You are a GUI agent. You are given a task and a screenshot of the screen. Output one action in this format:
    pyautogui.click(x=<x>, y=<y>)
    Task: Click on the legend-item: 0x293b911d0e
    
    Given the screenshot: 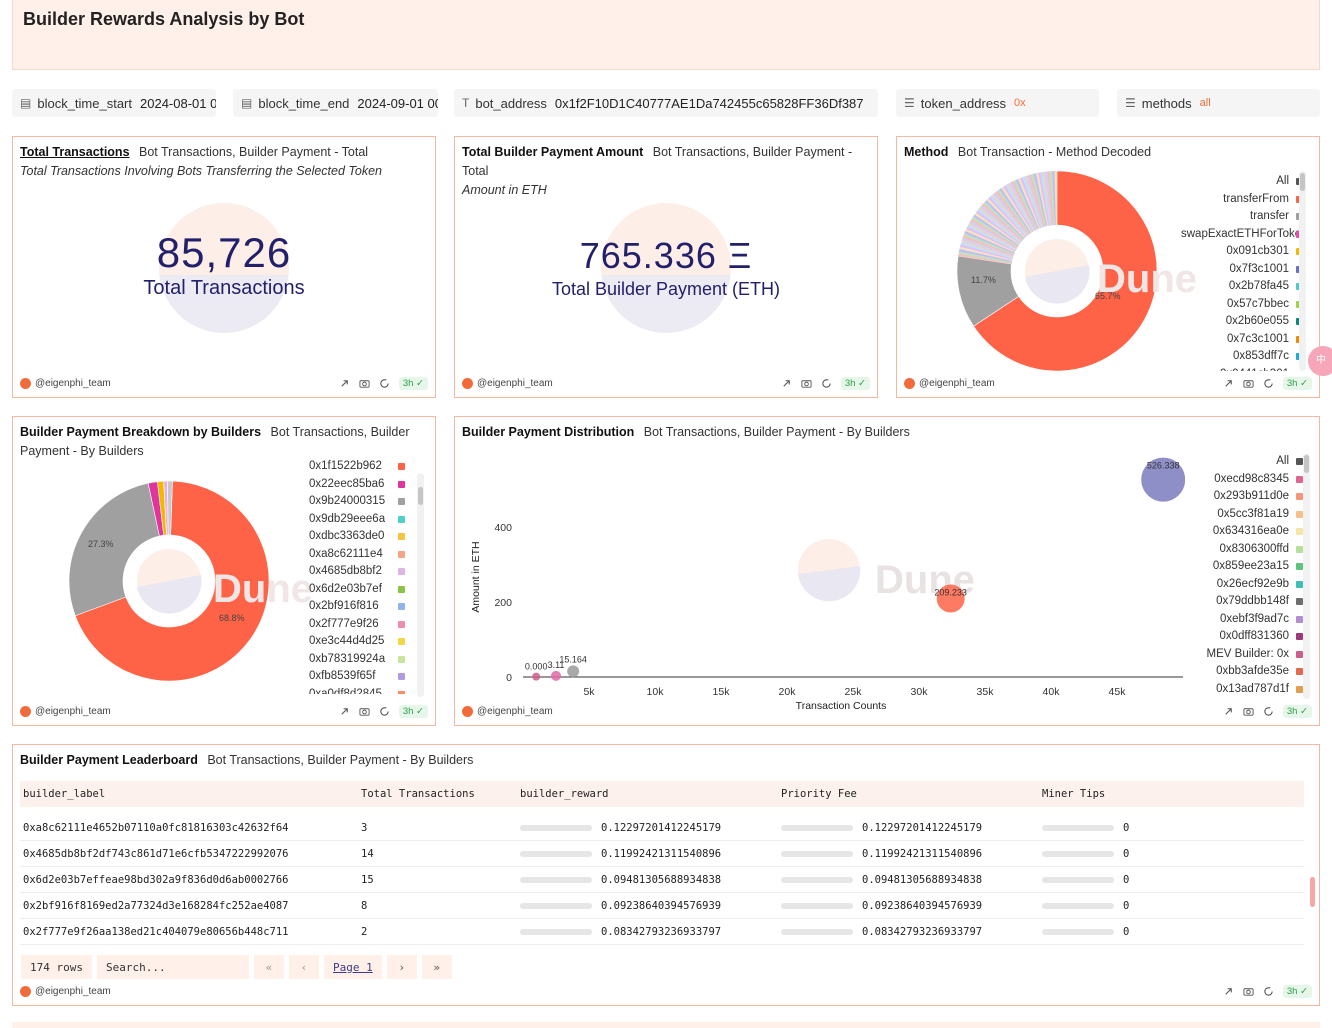 What is the action you would take?
    pyautogui.click(x=1241, y=497)
    